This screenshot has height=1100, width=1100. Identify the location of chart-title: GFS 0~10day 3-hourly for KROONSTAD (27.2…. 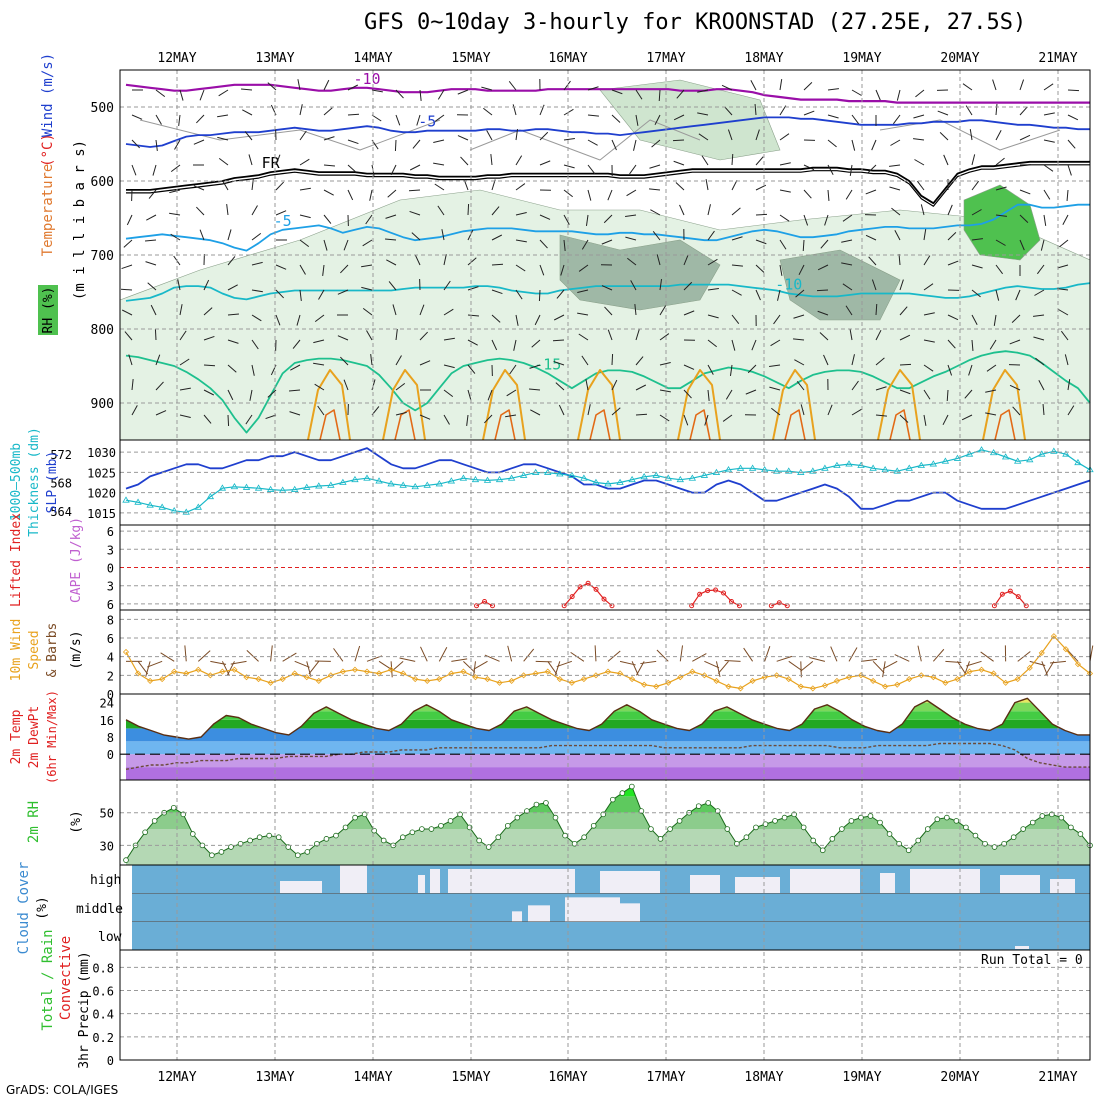
(695, 22).